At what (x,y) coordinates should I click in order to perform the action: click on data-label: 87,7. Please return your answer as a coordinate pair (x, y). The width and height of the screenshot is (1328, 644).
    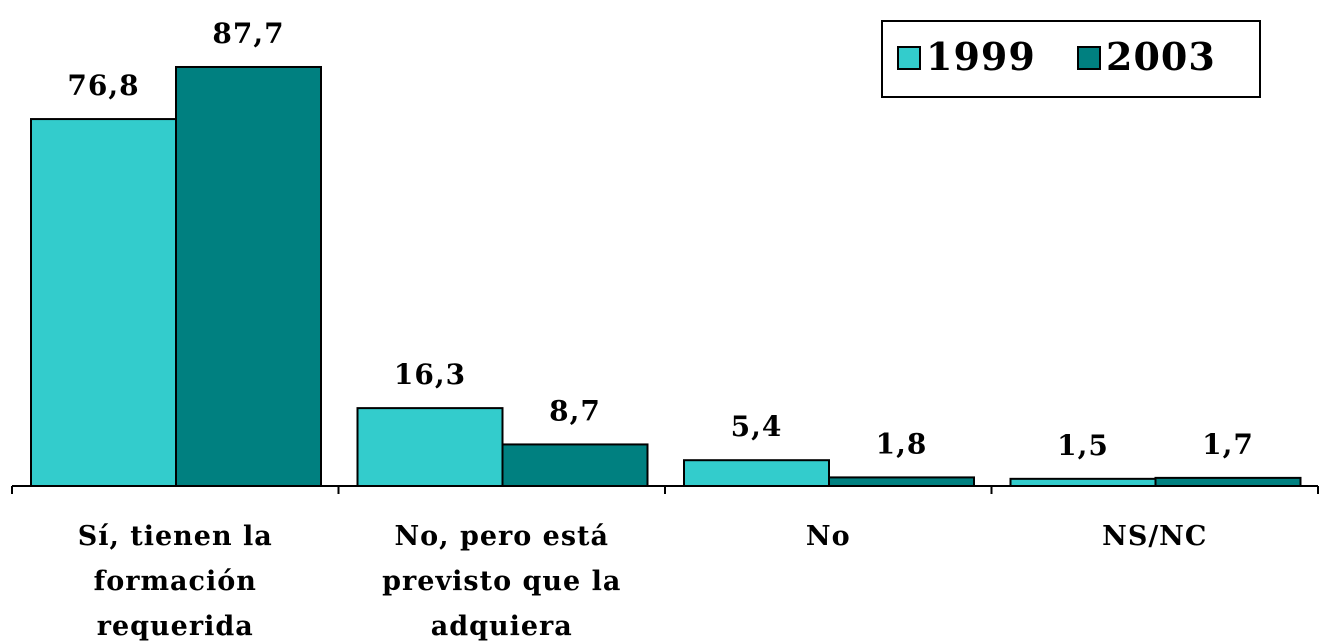
    Looking at the image, I should click on (248, 33).